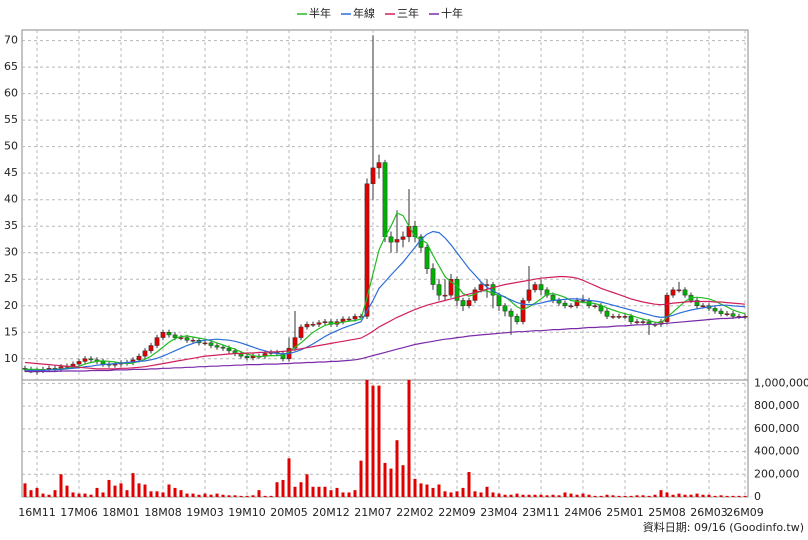 The image size is (808, 540). What do you see at coordinates (781, 382) in the screenshot?
I see `y-tick-label: 1,000,000` at bounding box center [781, 382].